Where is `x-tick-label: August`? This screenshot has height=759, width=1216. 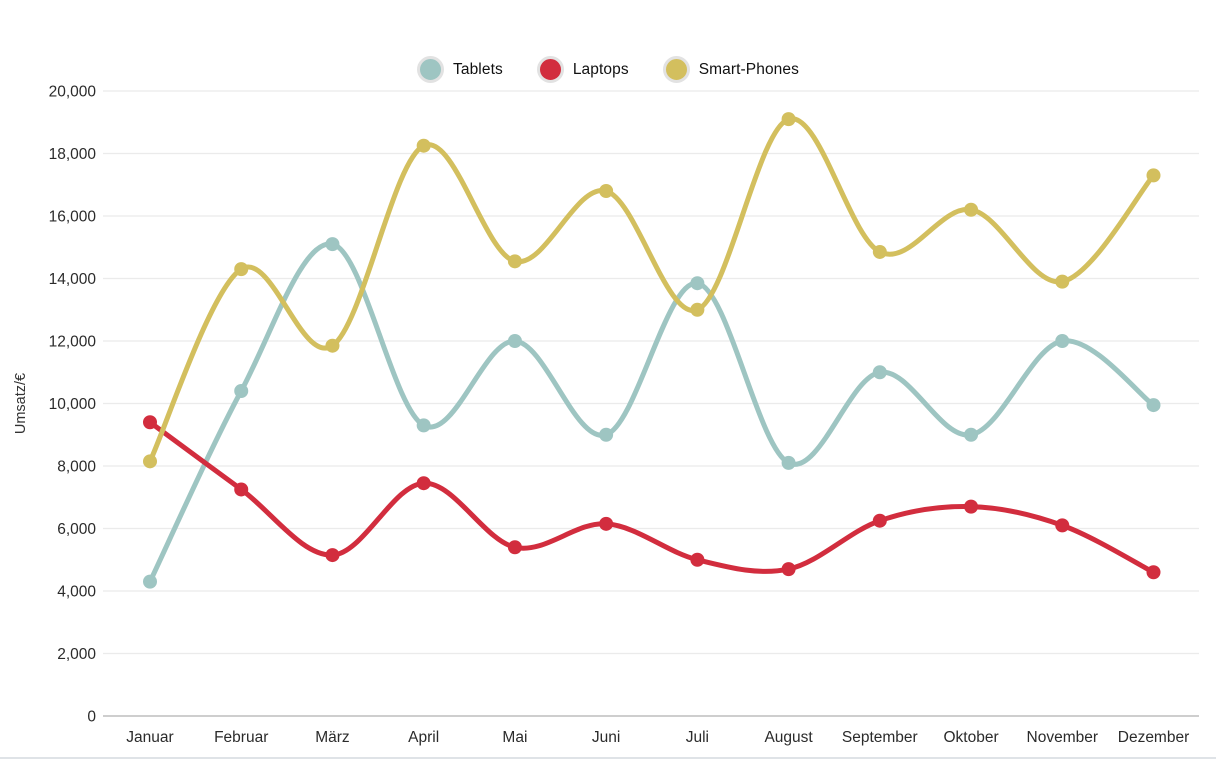
x-tick-label: August is located at coordinates (788, 737).